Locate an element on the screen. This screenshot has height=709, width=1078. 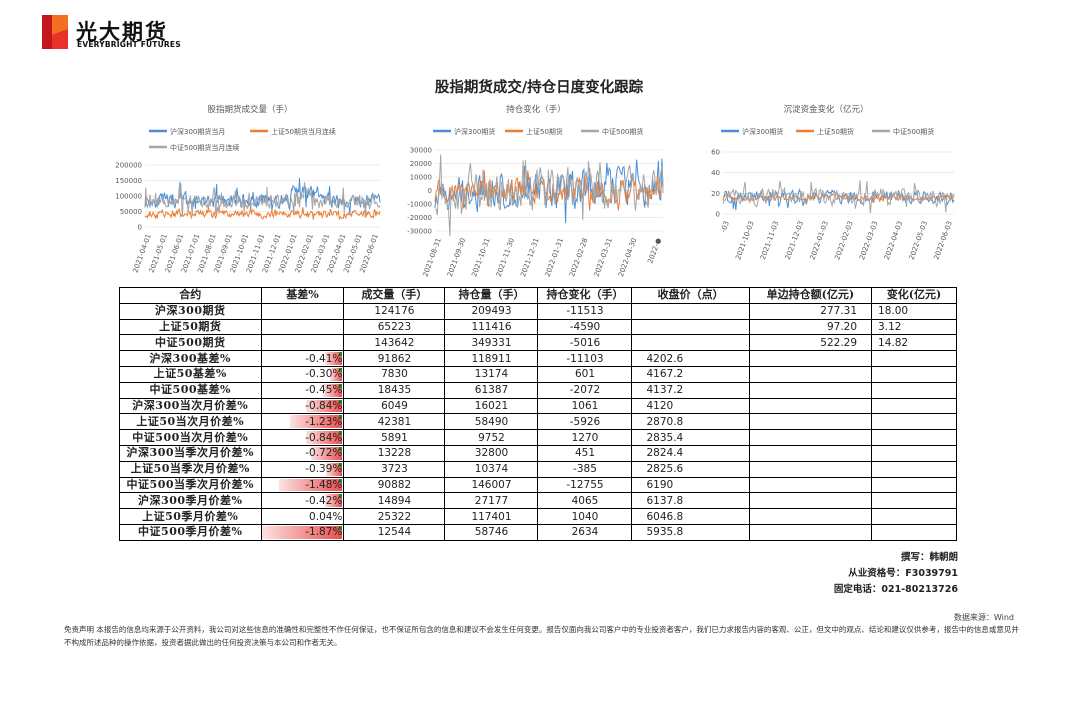
table-row: 上证50当季次月价差% -0.39% 3723 10374 -385 2825.6 is located at coordinates (538, 469).